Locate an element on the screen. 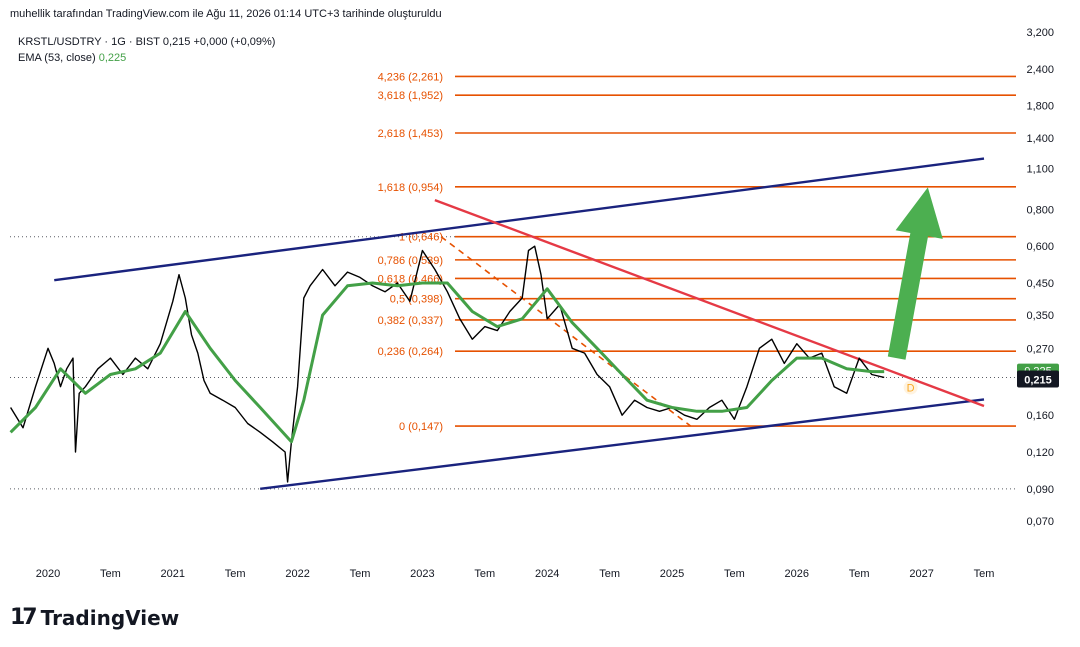 The width and height of the screenshot is (1080, 647). fib-level-label: 0,786 (0,539) is located at coordinates (410, 261).